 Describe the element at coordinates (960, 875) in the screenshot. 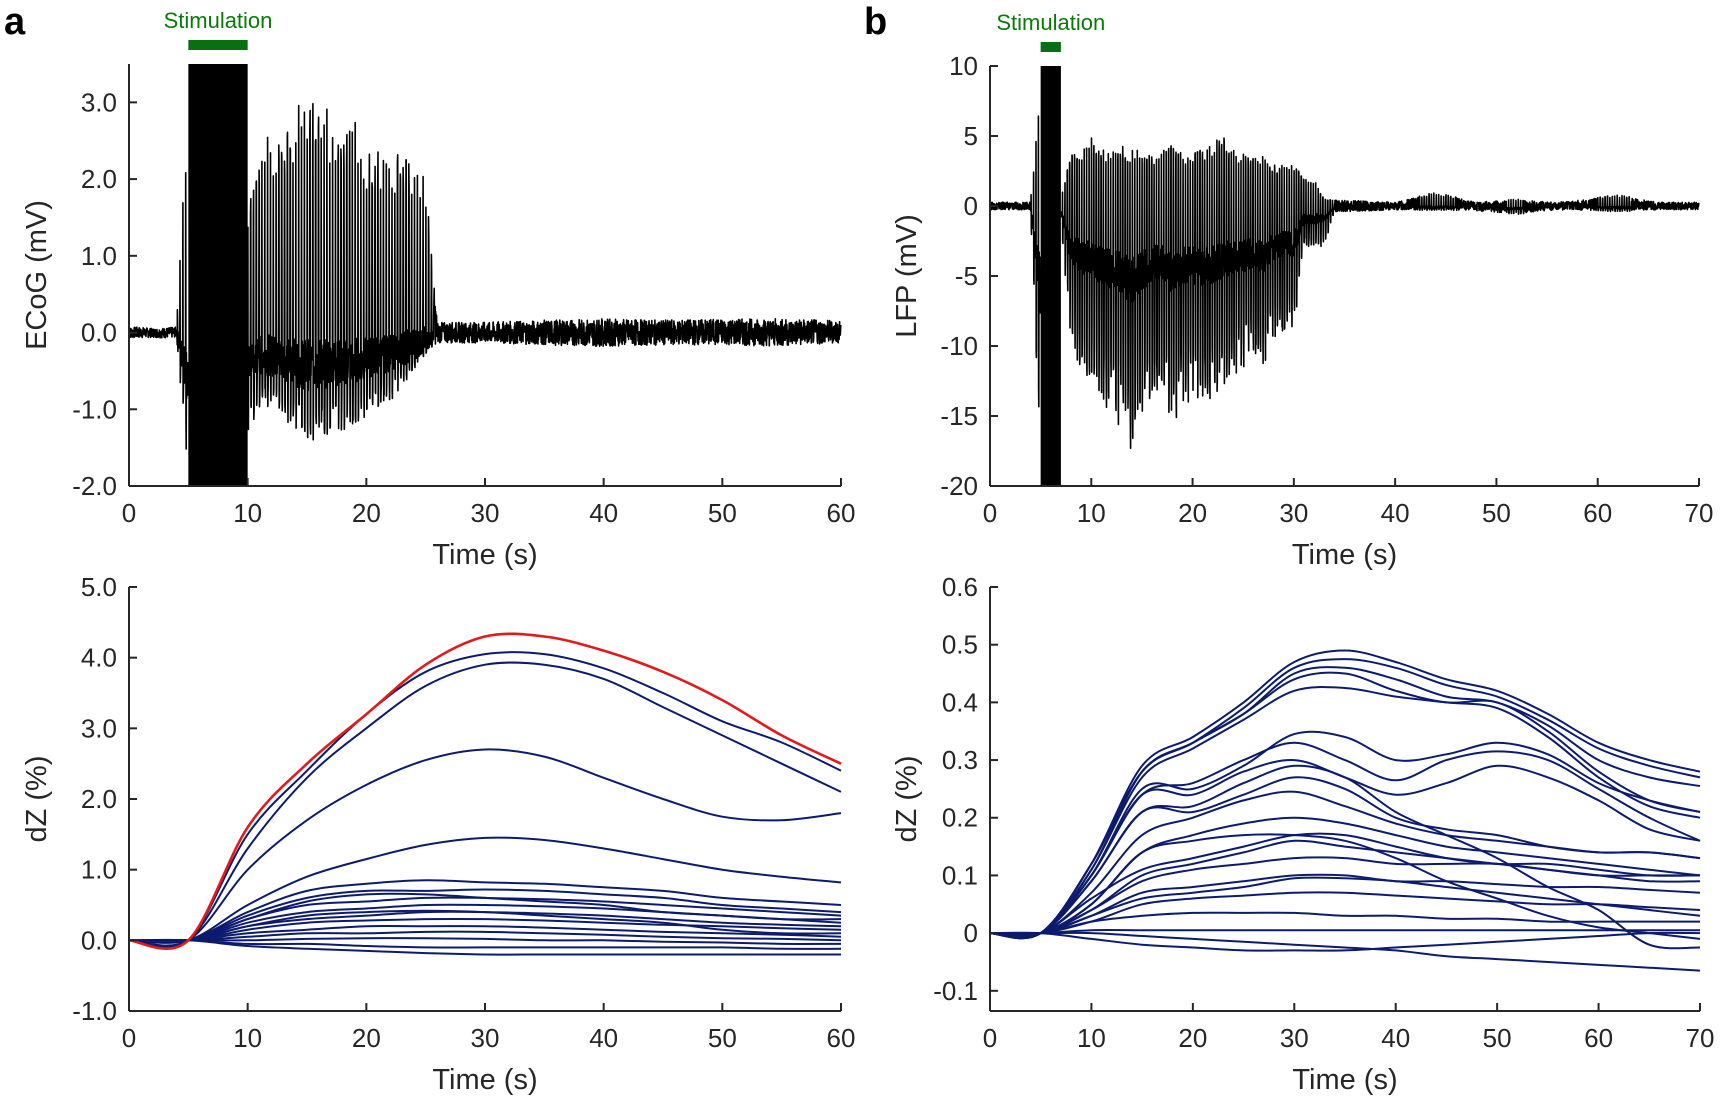

I see `y-tick-label: 0.1` at that location.